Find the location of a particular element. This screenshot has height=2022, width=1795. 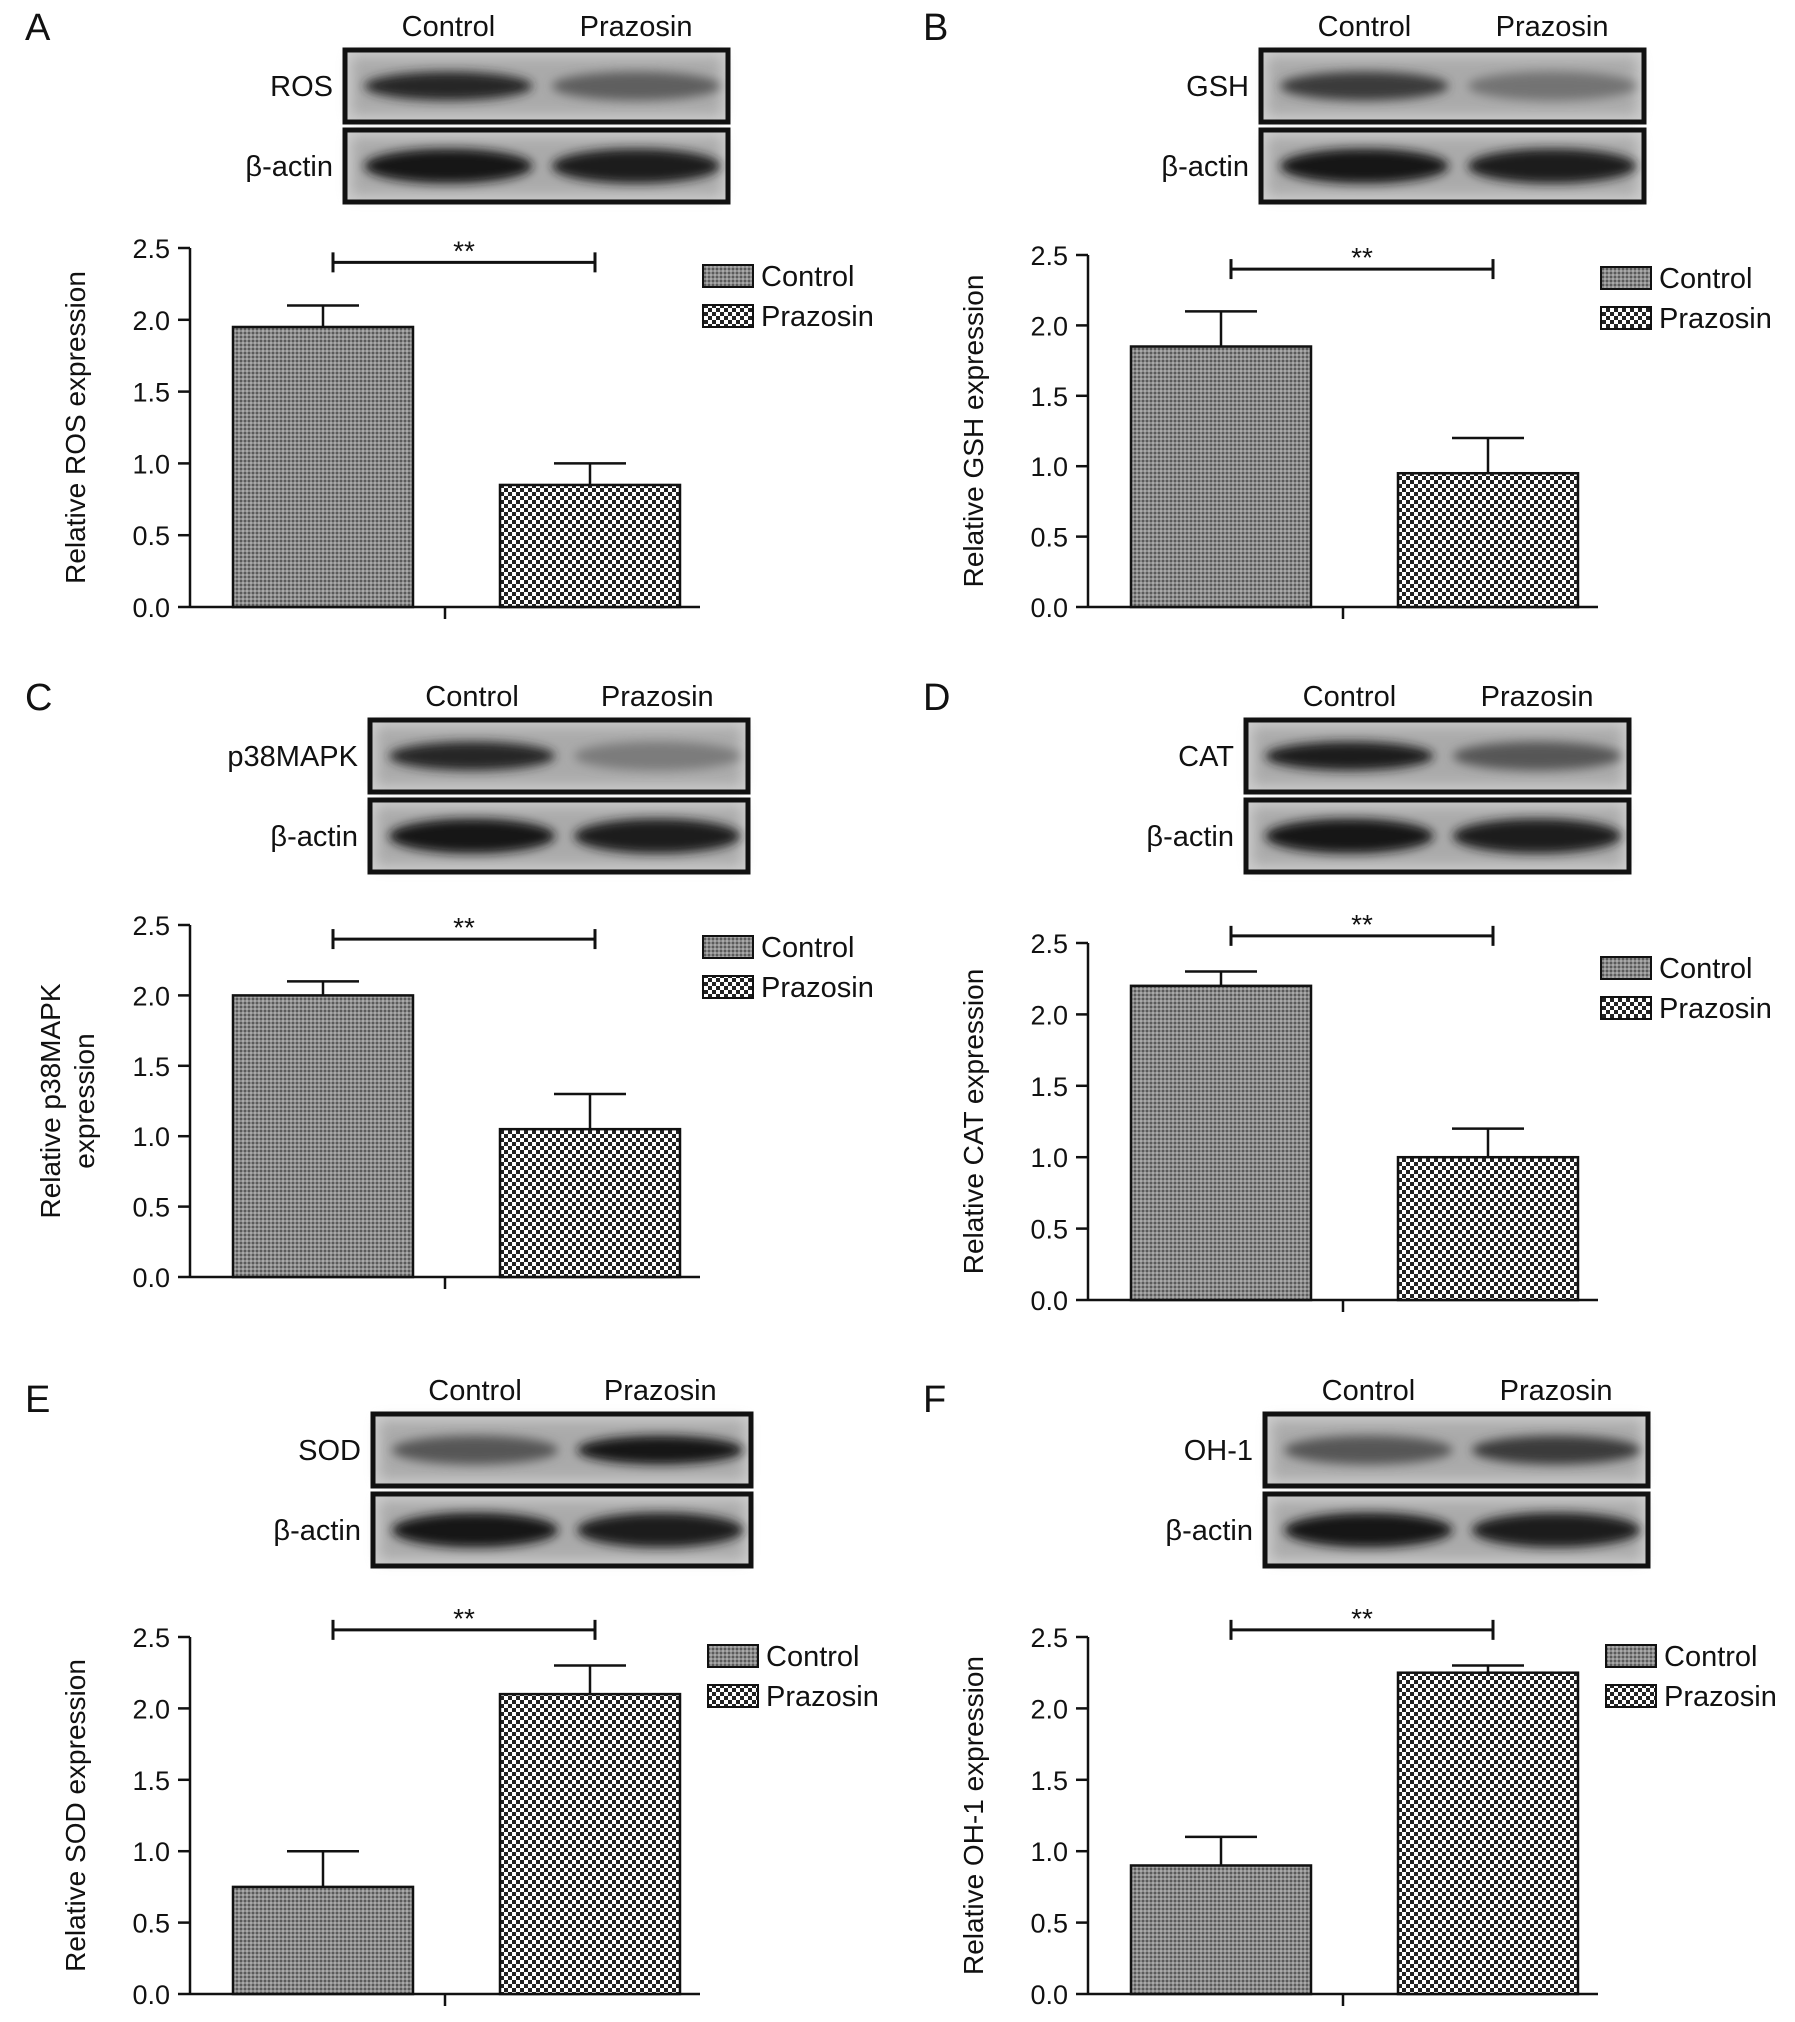

blot-protein-label: SOD is located at coordinates (329, 1451).